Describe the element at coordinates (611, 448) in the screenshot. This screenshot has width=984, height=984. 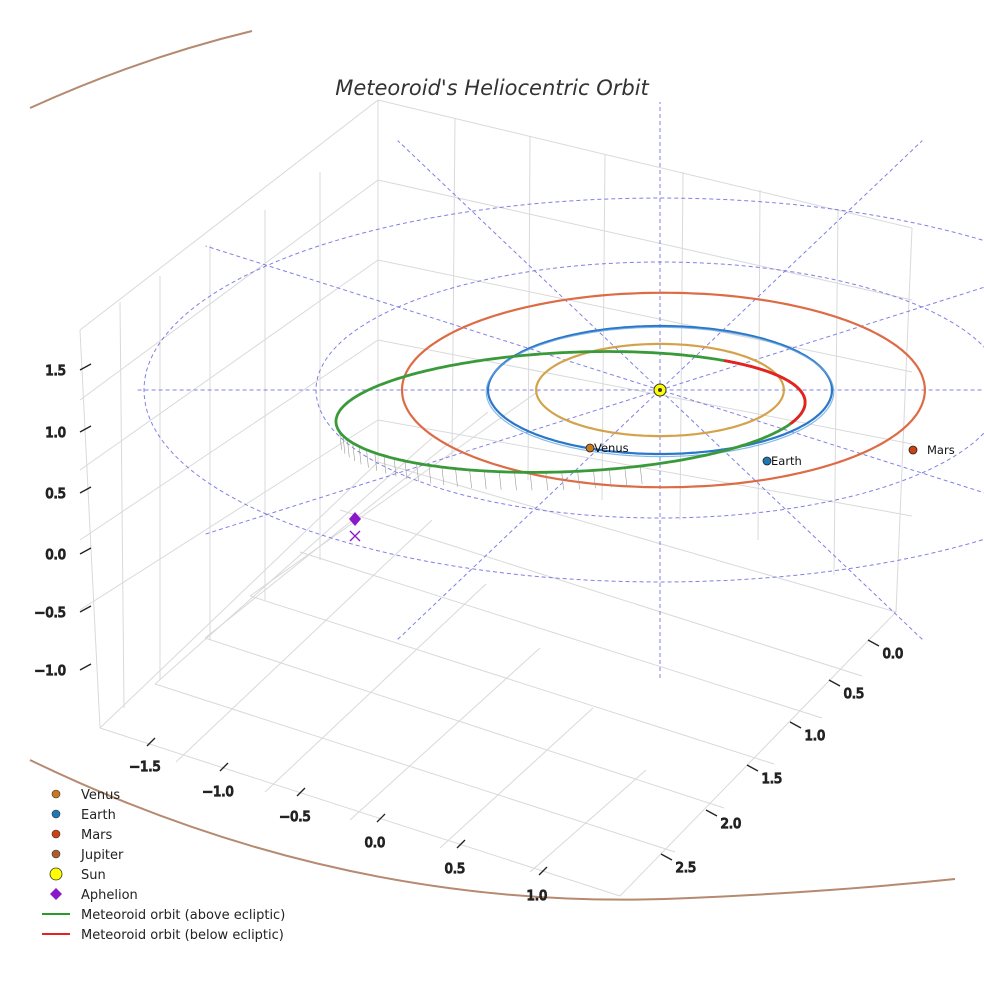
I see `venus-label: Venus` at that location.